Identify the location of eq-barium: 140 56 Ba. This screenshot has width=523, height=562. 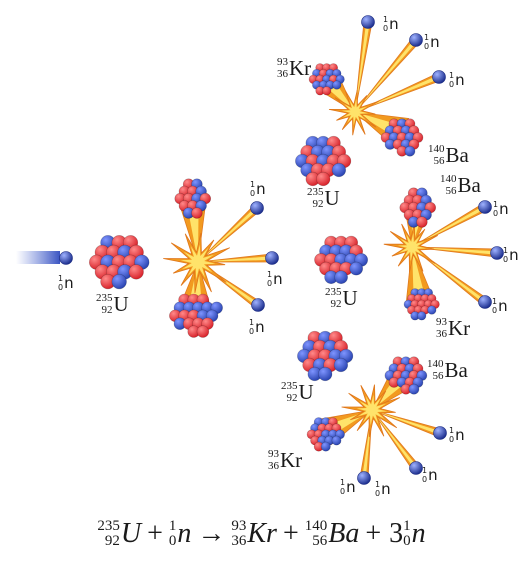
(332, 533).